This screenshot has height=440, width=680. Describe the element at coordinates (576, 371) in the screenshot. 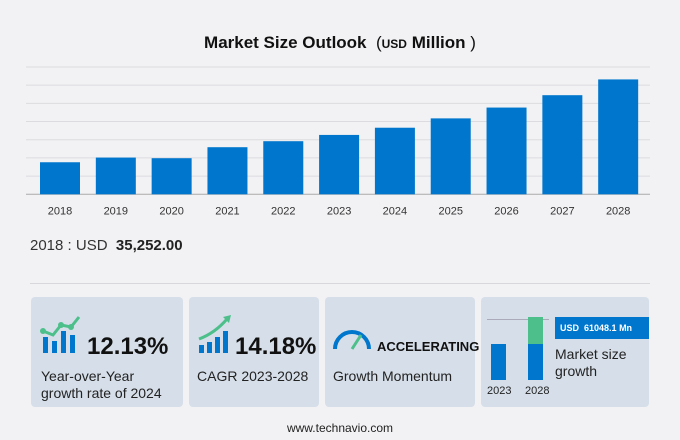

I see `growth-label-2: growth` at that location.